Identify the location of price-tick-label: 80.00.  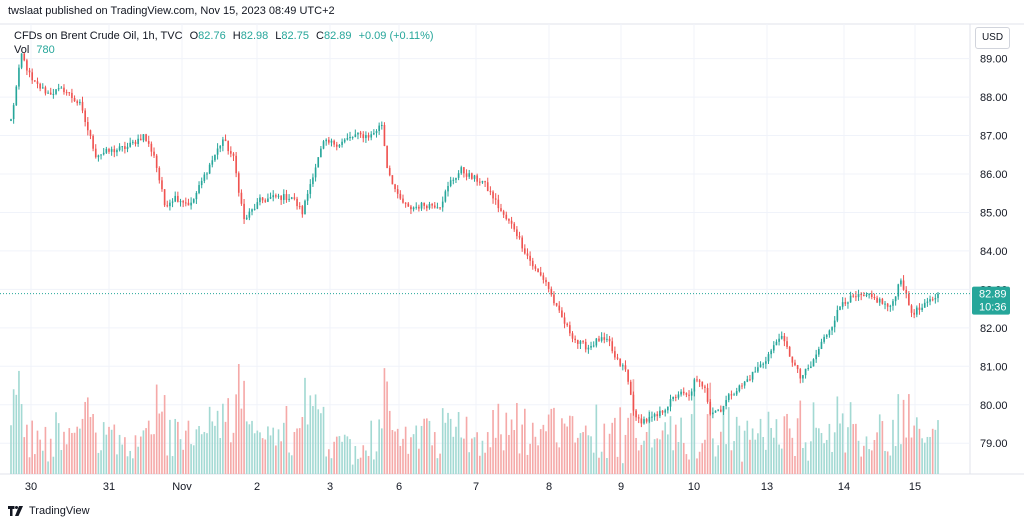
(994, 406).